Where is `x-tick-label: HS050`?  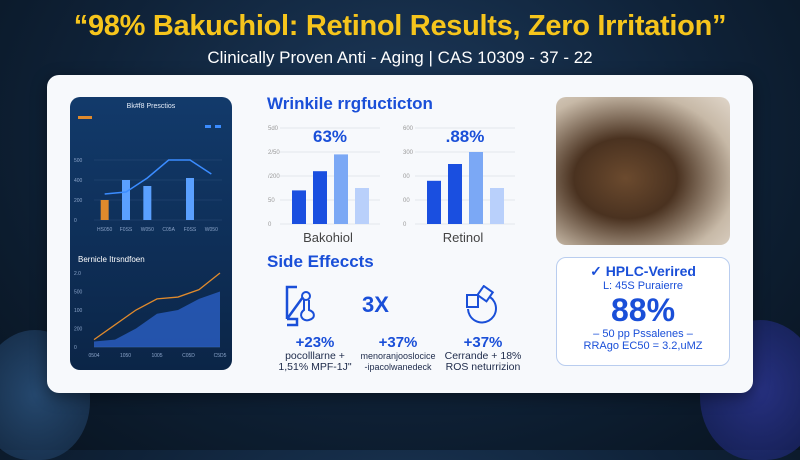
x-tick-label: HS050 is located at coordinates (105, 230).